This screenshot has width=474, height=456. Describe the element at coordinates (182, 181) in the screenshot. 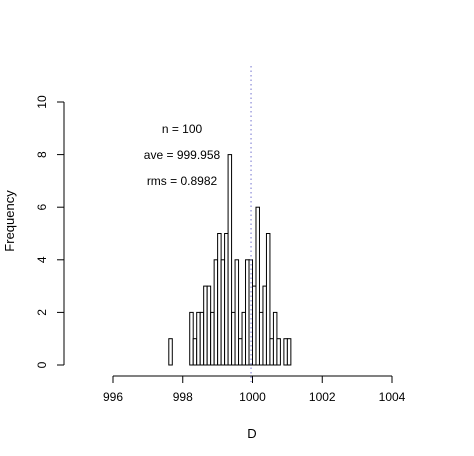

I see `annotation-rms: rms = 0.8982` at that location.